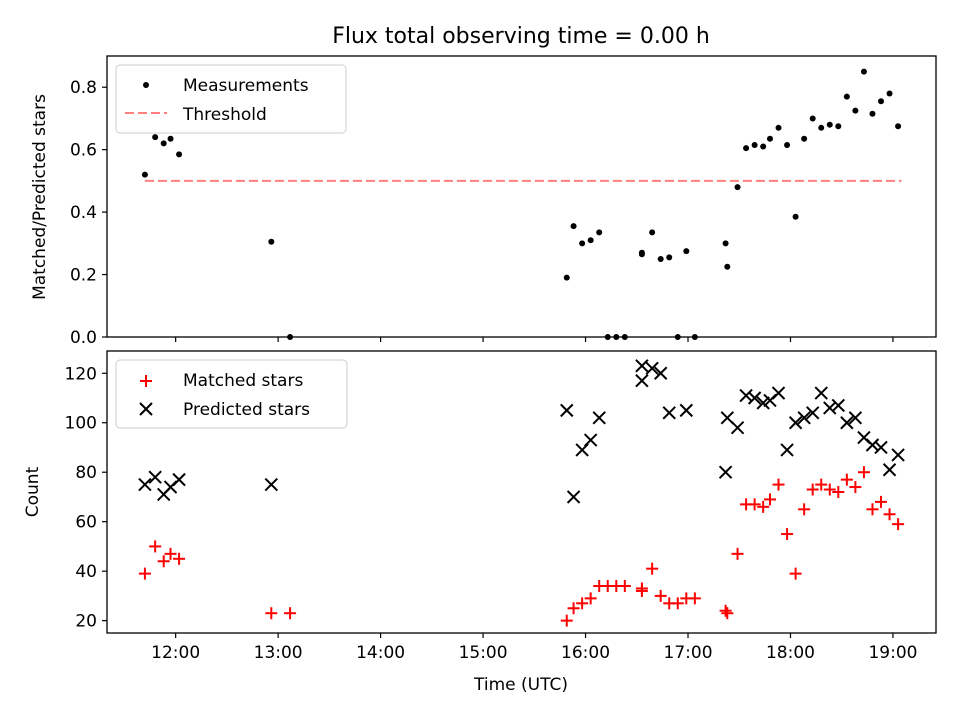 This screenshot has width=960, height=724. What do you see at coordinates (534, 648) in the screenshot?
I see `panel-bottom-x-ticks: 12:00 13:00 14:00 15:00 16:00 17:00 18:00 19:00` at bounding box center [534, 648].